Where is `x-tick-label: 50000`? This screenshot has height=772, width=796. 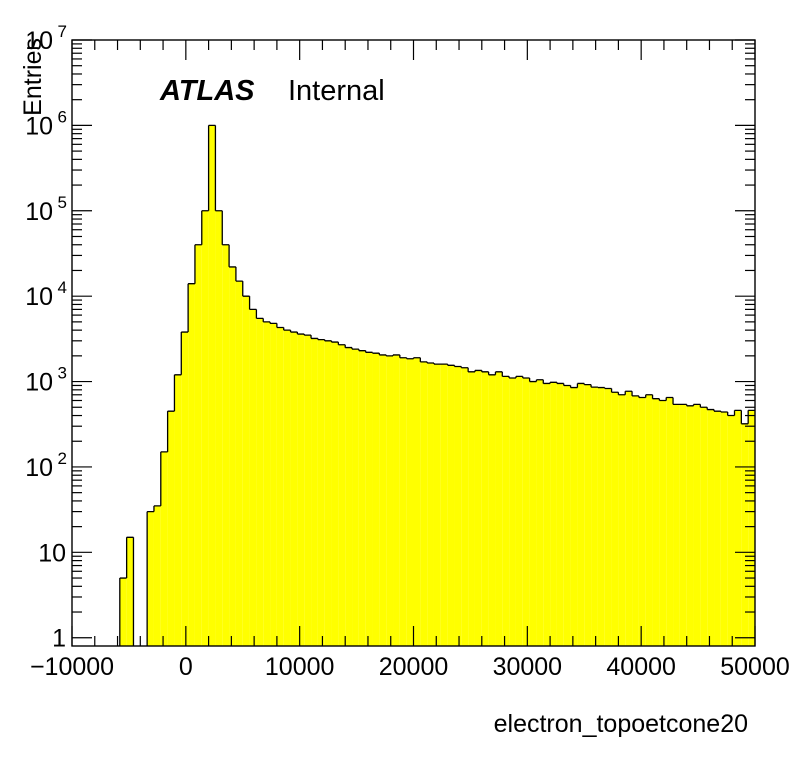
x-tick-label: 50000 is located at coordinates (755, 667).